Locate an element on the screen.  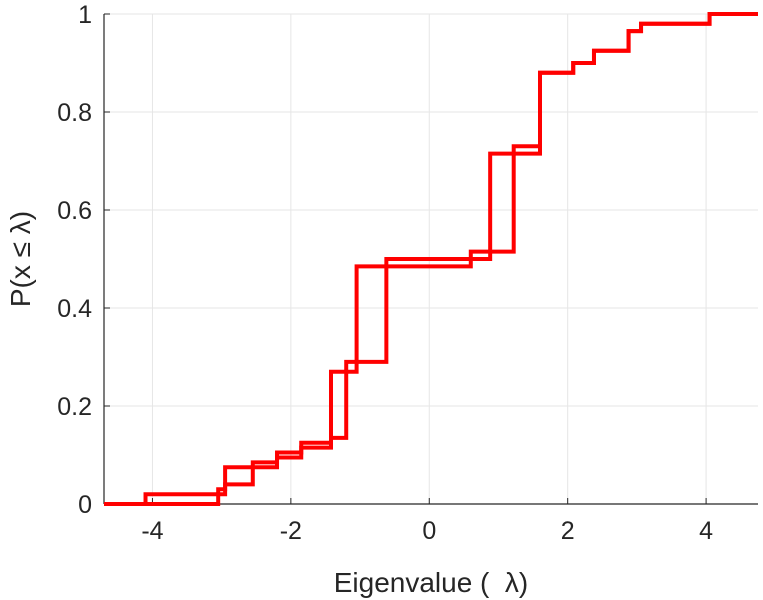
y-tick-label: 0.4 is located at coordinates (74, 309).